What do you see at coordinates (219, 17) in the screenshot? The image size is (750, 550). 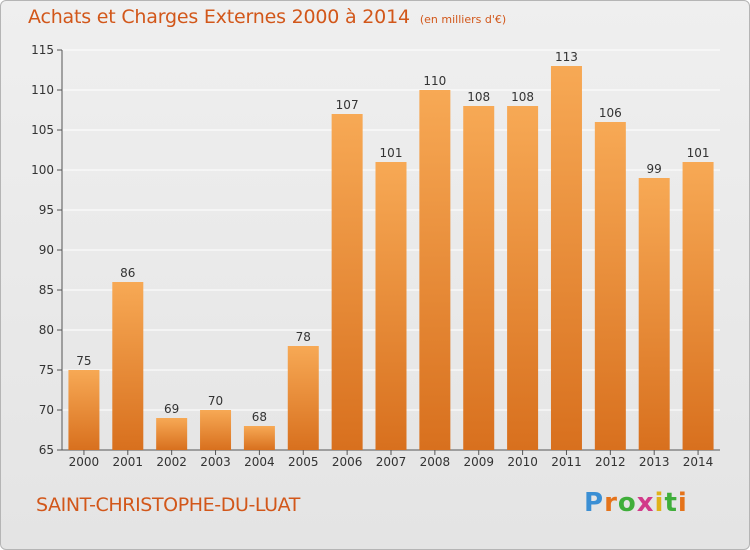 I see `chart-title: Achats et Charges Externes 2000 à 2014` at bounding box center [219, 17].